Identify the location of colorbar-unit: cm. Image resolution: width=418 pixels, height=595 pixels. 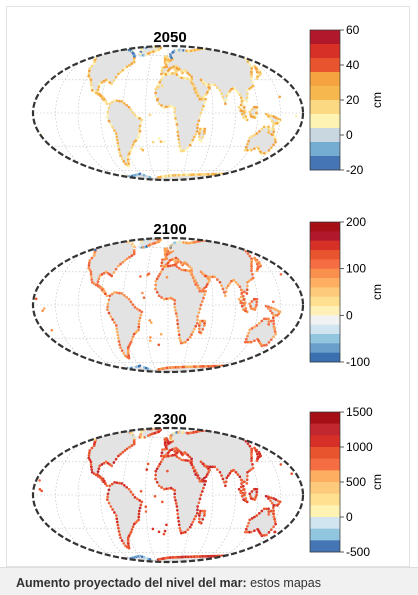
(377, 482).